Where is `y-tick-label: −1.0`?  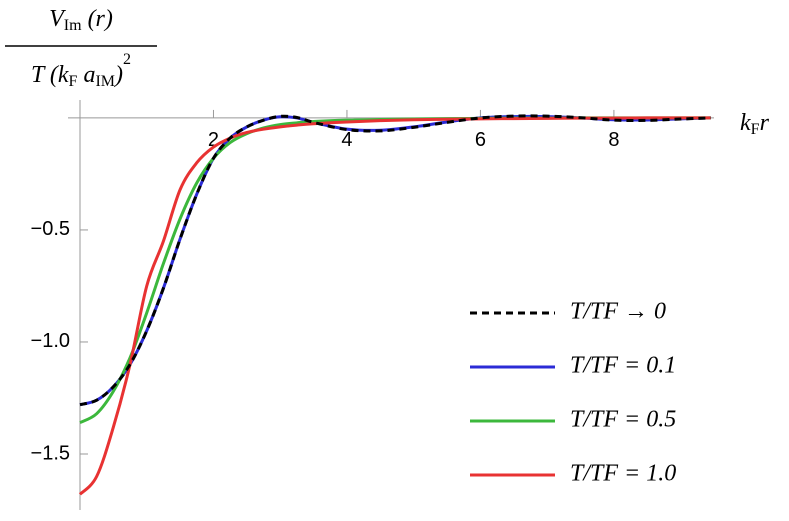
y-tick-label: −1.0 is located at coordinates (50, 341).